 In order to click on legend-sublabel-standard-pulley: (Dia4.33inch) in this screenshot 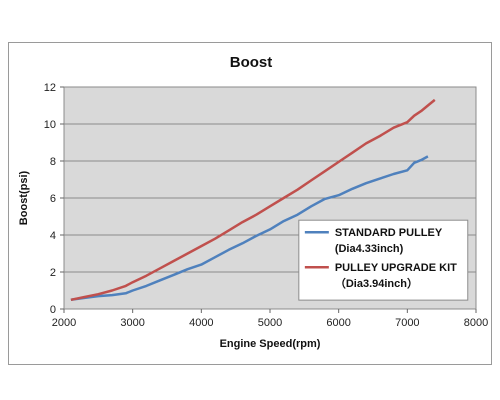, I will do `click(369, 249)`.